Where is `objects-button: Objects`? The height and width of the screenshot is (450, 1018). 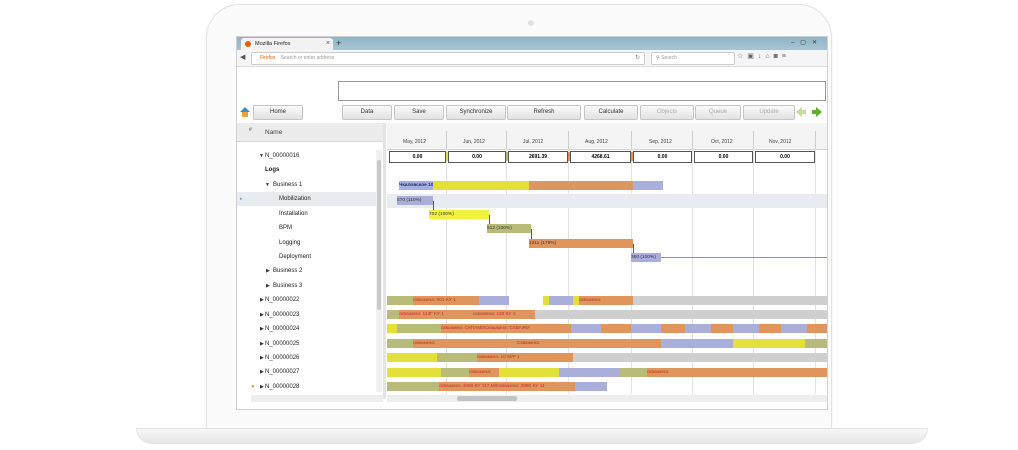 objects-button: Objects is located at coordinates (667, 112).